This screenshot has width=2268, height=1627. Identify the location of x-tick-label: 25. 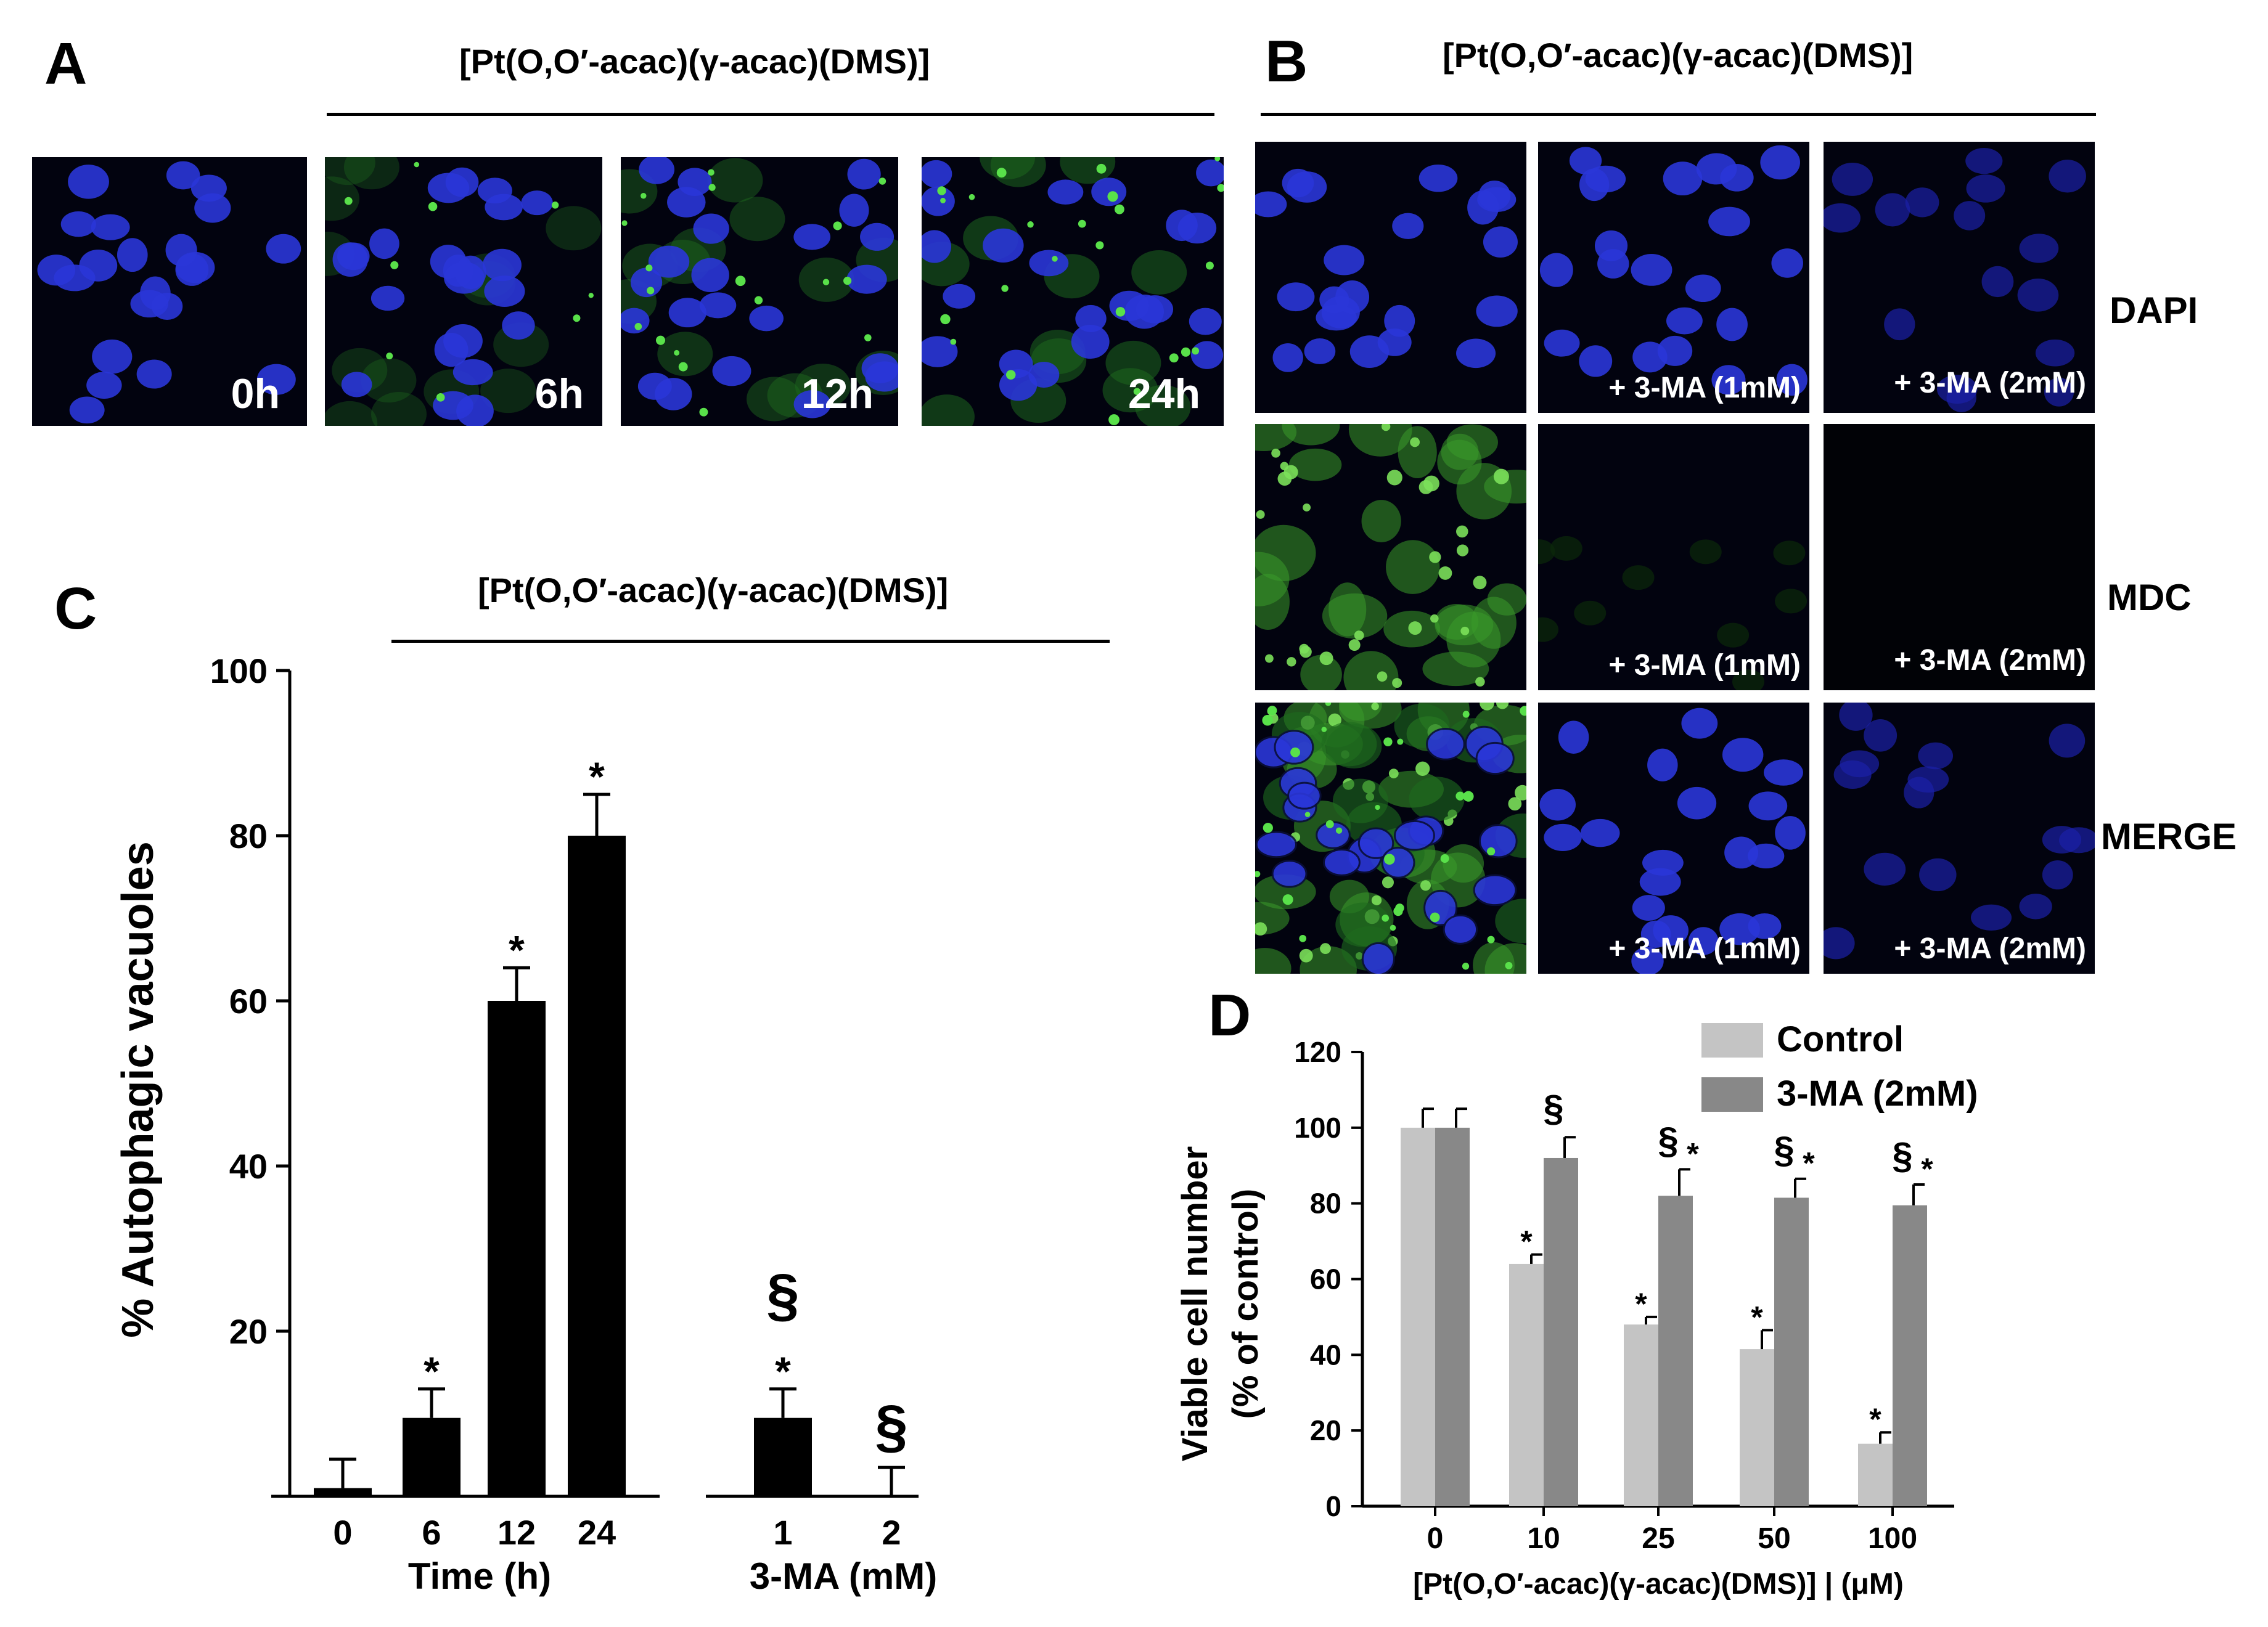
(1658, 1538).